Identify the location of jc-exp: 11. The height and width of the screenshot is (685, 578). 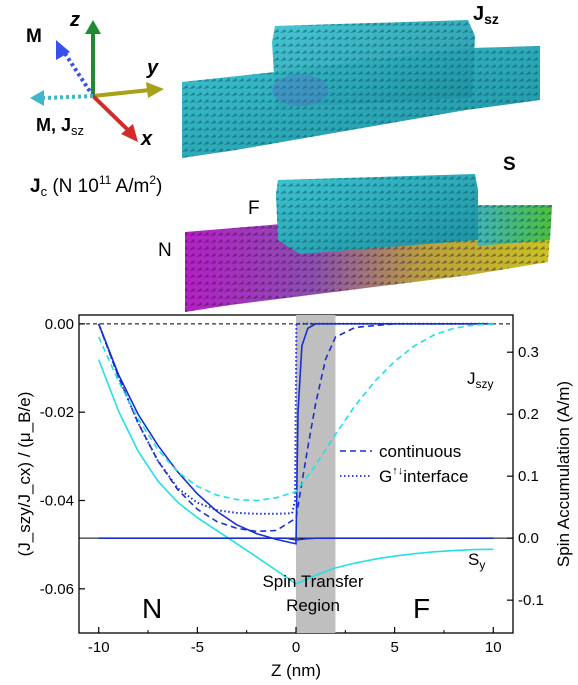
(105, 180).